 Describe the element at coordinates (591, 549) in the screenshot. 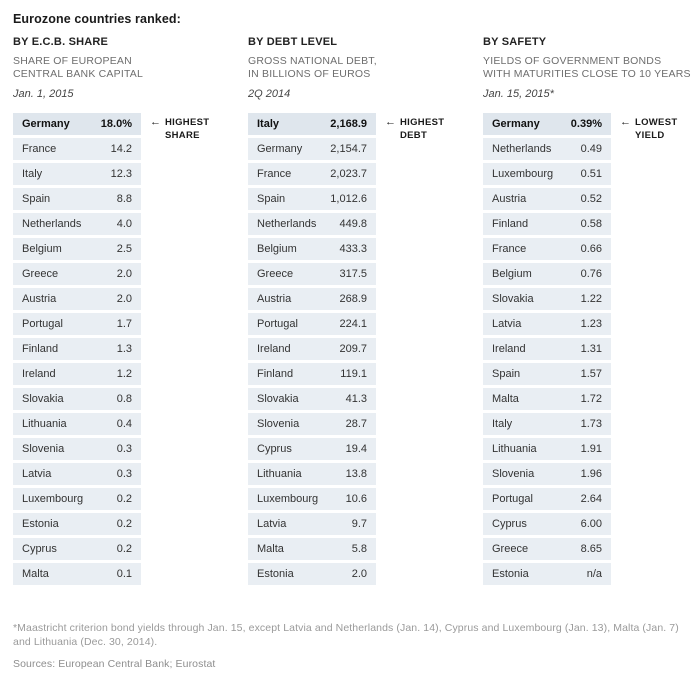

I see `value-cell: 8.65` at that location.